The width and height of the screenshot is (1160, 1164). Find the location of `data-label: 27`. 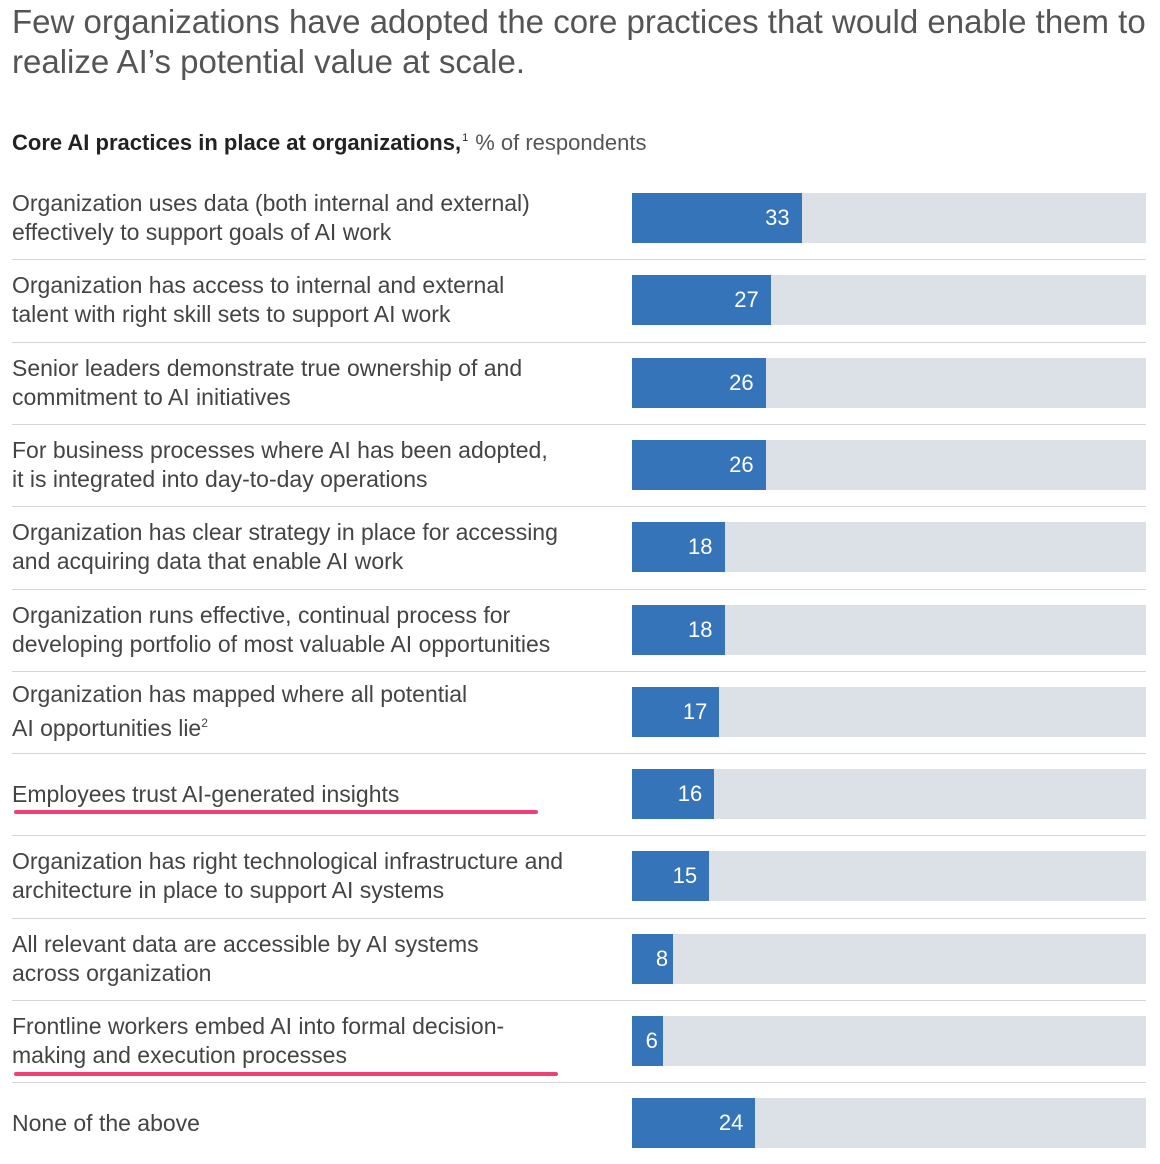

data-label: 27 is located at coordinates (746, 300).